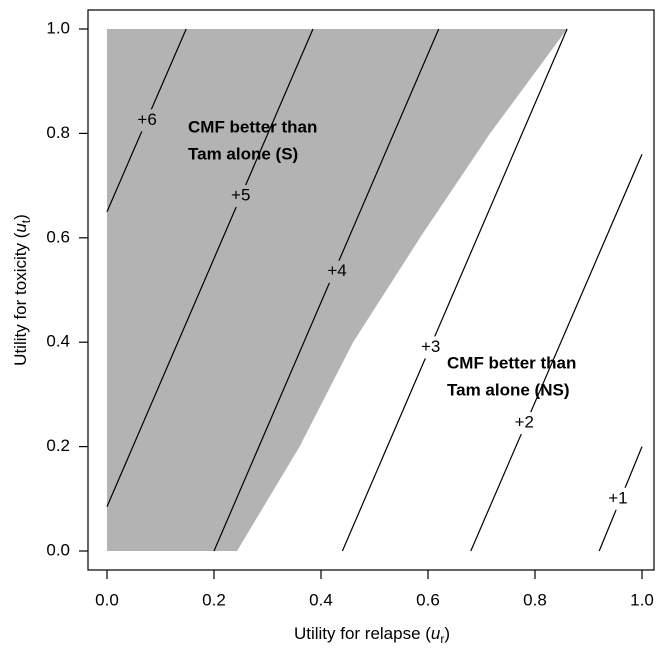 The height and width of the screenshot is (652, 656). I want to click on x-tick-label: 1.0, so click(642, 599).